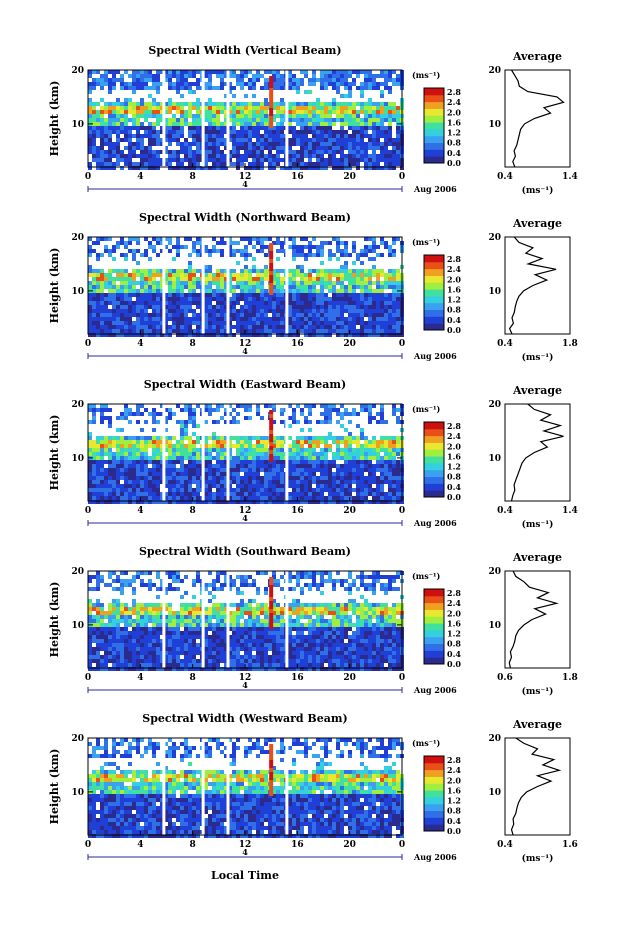 The height and width of the screenshot is (929, 622). Describe the element at coordinates (570, 511) in the screenshot. I see `average-x-tick-label: 1.4` at that location.